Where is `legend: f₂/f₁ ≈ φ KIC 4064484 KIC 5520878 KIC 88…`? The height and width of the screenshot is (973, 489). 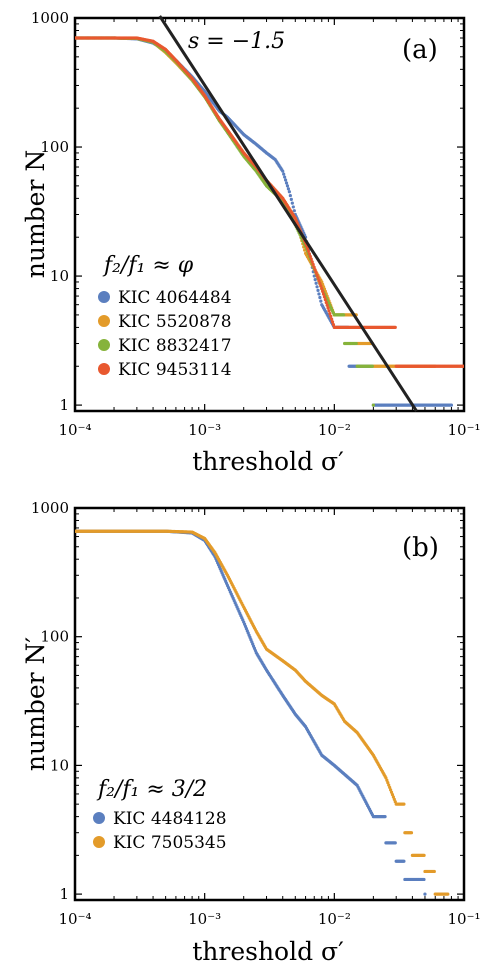 legend: f₂/f₁ ≈ φ KIC 4064484 KIC 5520878 KIC 88… is located at coordinates (165, 316).